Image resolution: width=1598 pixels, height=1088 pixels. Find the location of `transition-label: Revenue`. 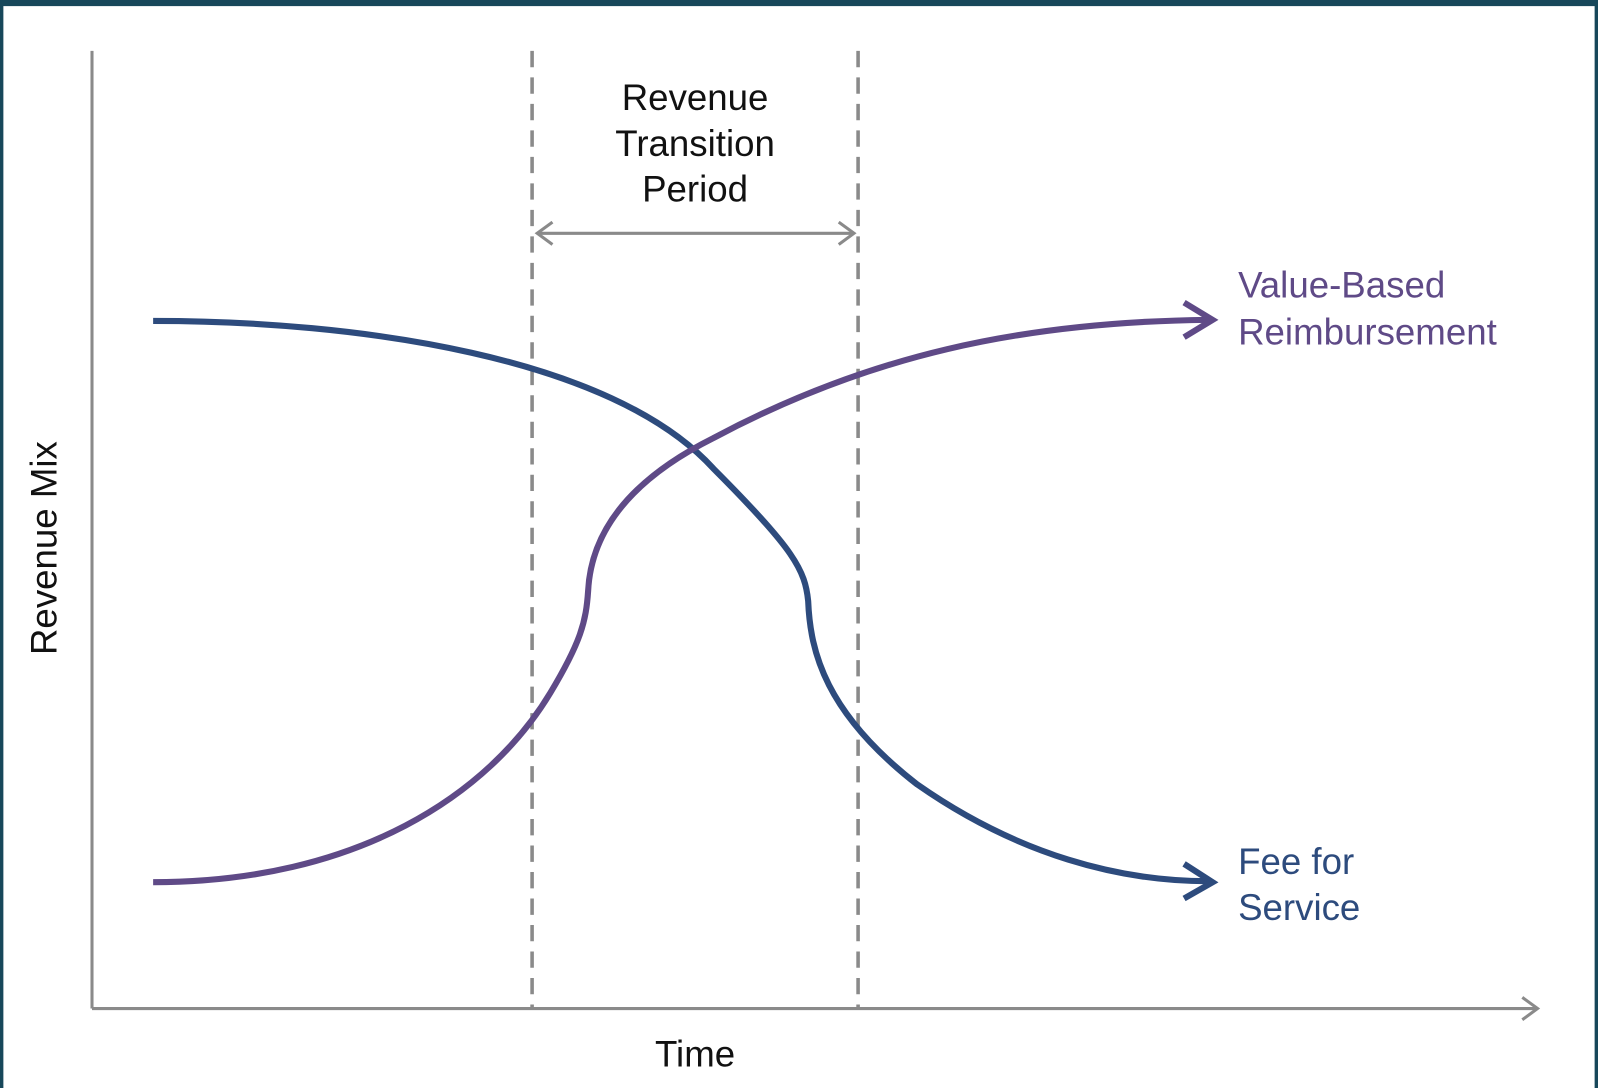

transition-label: Revenue is located at coordinates (695, 97).